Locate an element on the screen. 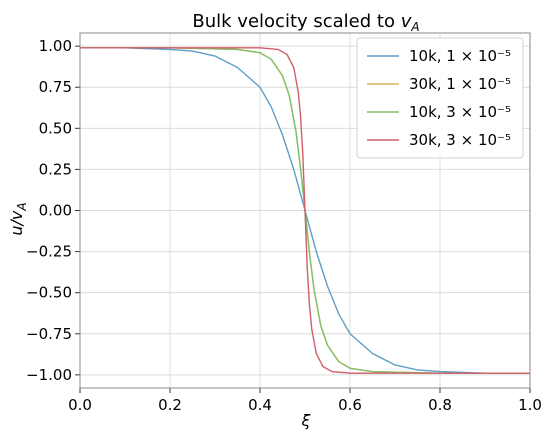 This screenshot has height=438, width=550. y-axis-label-u: u/v is located at coordinates (16, 223).